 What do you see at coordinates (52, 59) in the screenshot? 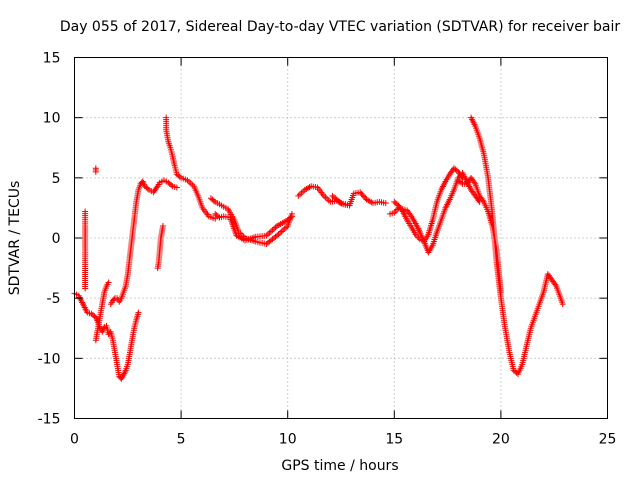
I see `y-tick-label: 15` at bounding box center [52, 59].